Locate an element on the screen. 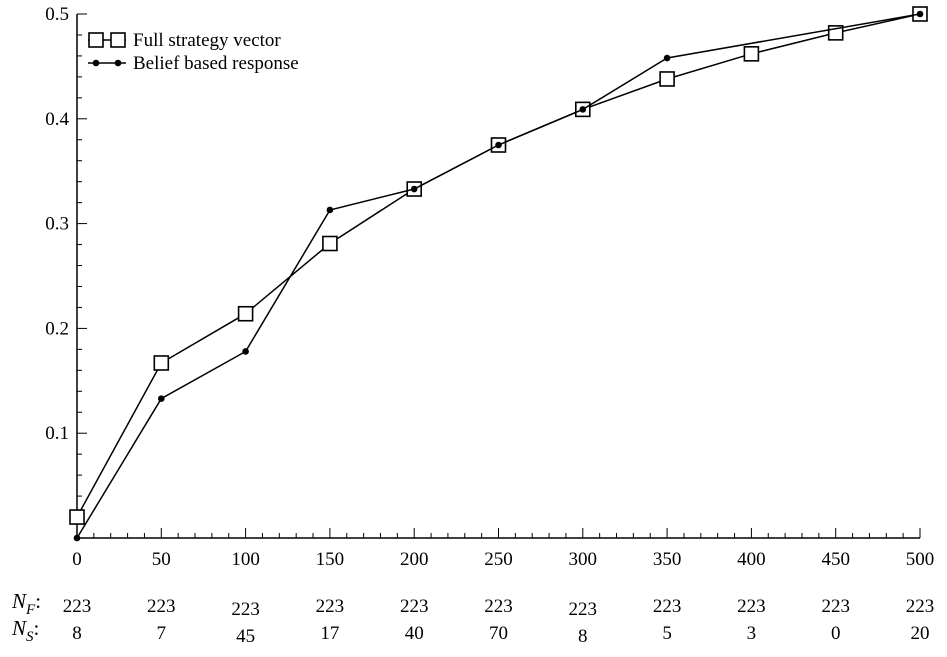 This screenshot has height=657, width=947. x-tick-label: 350 is located at coordinates (667, 559).